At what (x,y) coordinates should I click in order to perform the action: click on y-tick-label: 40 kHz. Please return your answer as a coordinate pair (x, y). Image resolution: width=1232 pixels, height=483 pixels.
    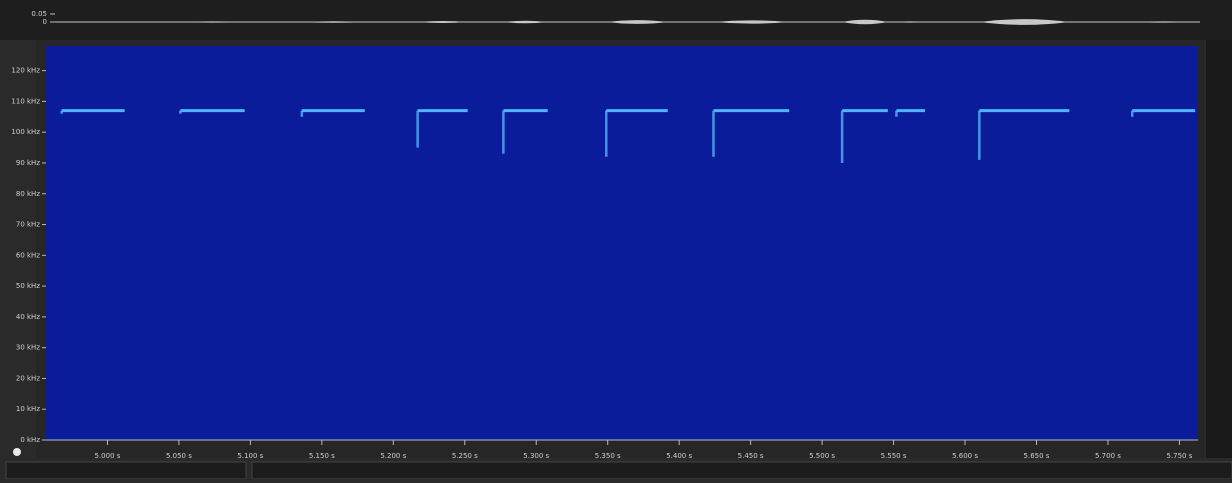
    Looking at the image, I should click on (28, 317).